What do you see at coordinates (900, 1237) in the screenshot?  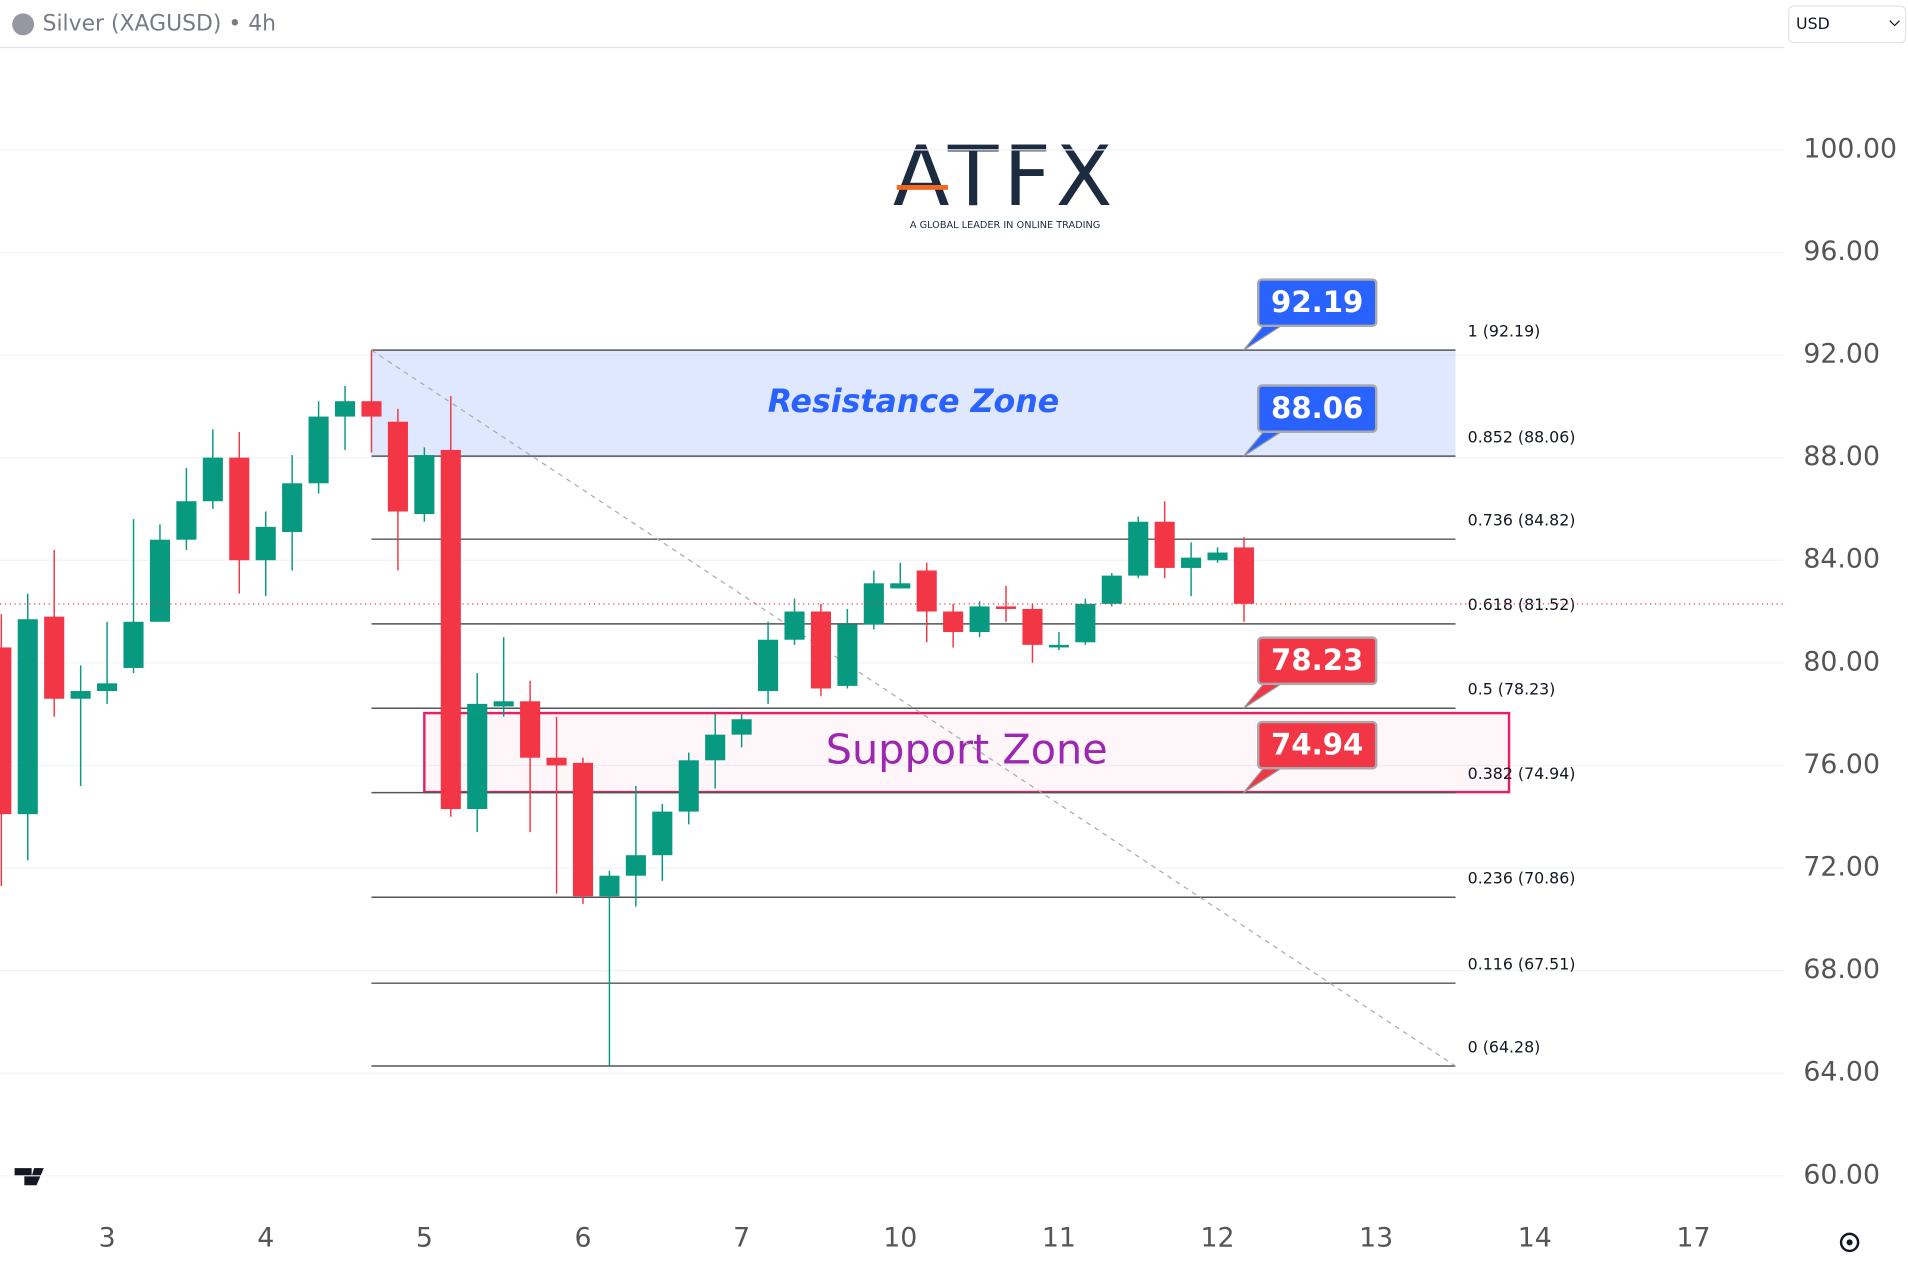 I see `x-tick-label: 10` at bounding box center [900, 1237].